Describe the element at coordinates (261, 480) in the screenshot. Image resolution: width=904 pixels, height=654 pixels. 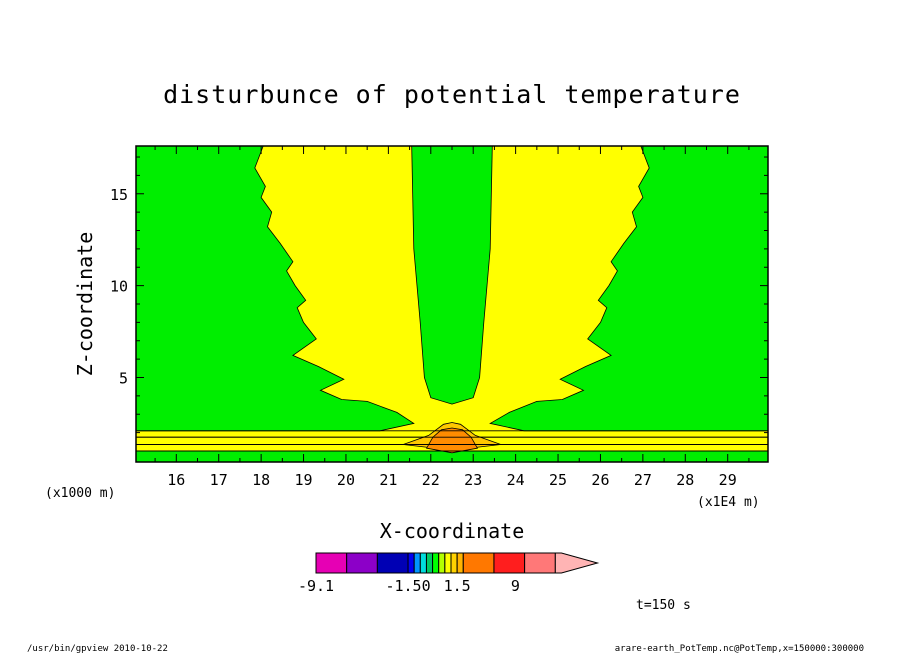
I see `x-tick-label: 18` at that location.